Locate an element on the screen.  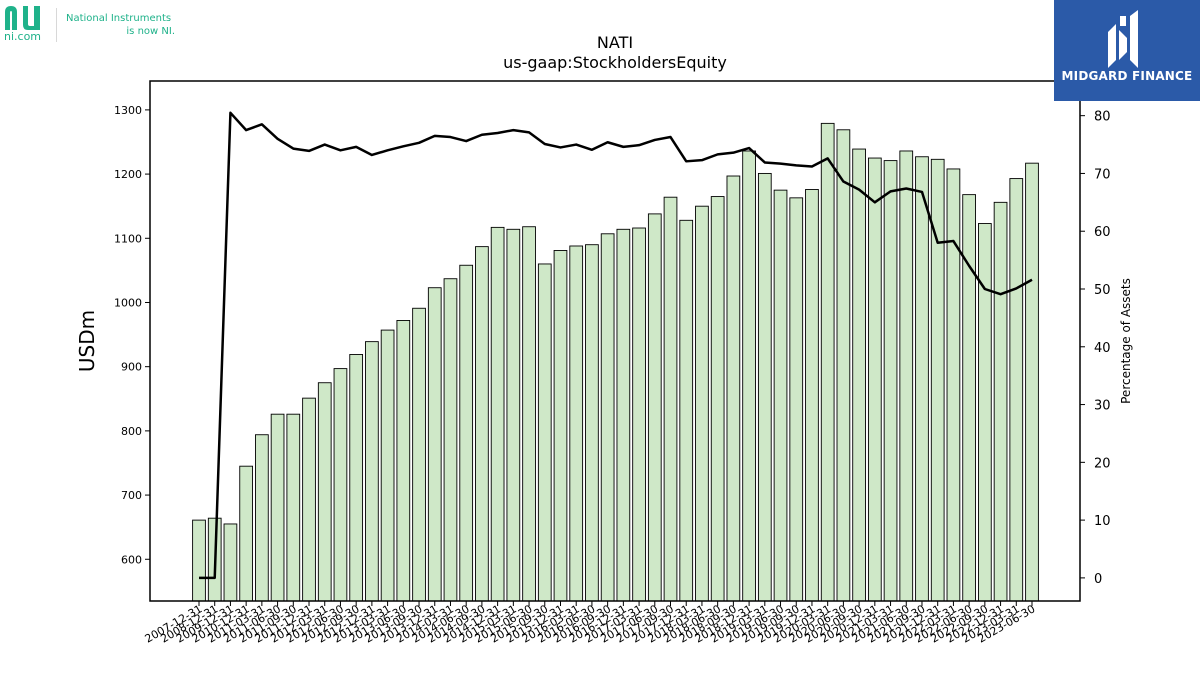
chart-title: NATI is located at coordinates (615, 42).